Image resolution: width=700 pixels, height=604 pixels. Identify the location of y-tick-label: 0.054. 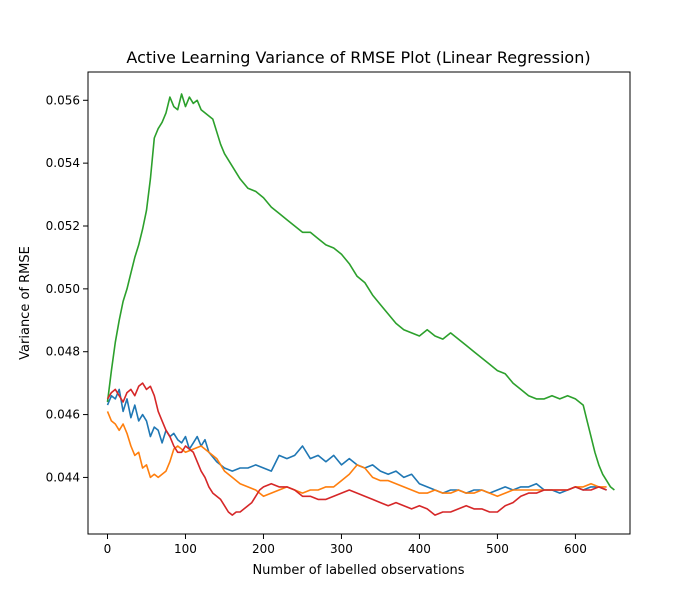
(63, 163).